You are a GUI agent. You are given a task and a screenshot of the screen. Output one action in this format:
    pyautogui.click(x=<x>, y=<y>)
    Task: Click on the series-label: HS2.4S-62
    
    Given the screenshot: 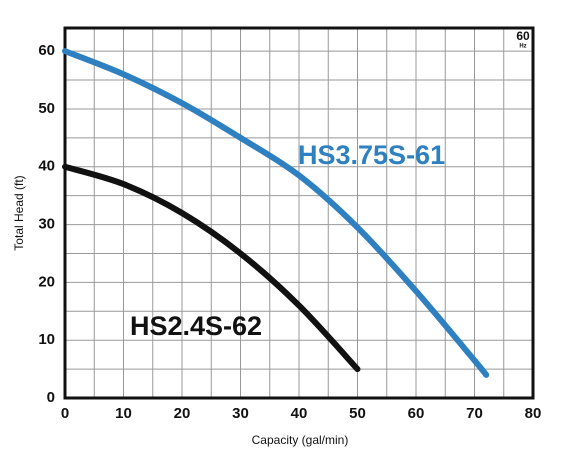 What is the action you would take?
    pyautogui.click(x=196, y=326)
    